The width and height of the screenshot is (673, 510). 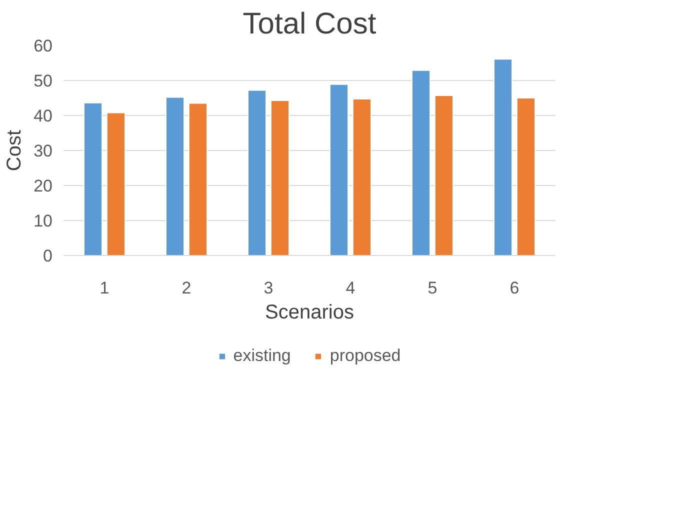 I want to click on y-tick-label: 50, so click(x=43, y=81).